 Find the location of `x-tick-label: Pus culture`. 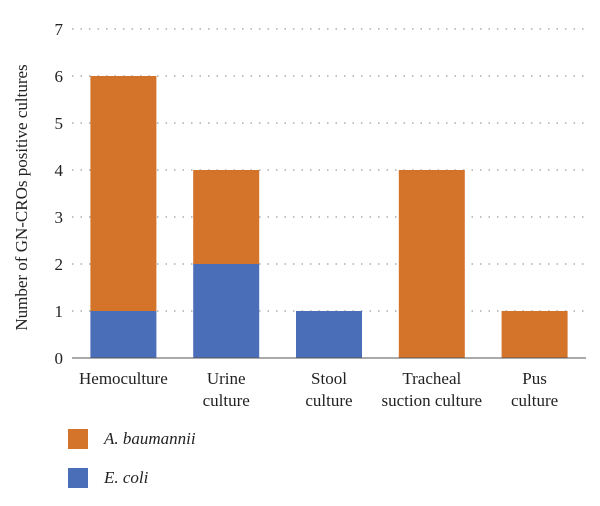

x-tick-label: Pus culture is located at coordinates (534, 389).